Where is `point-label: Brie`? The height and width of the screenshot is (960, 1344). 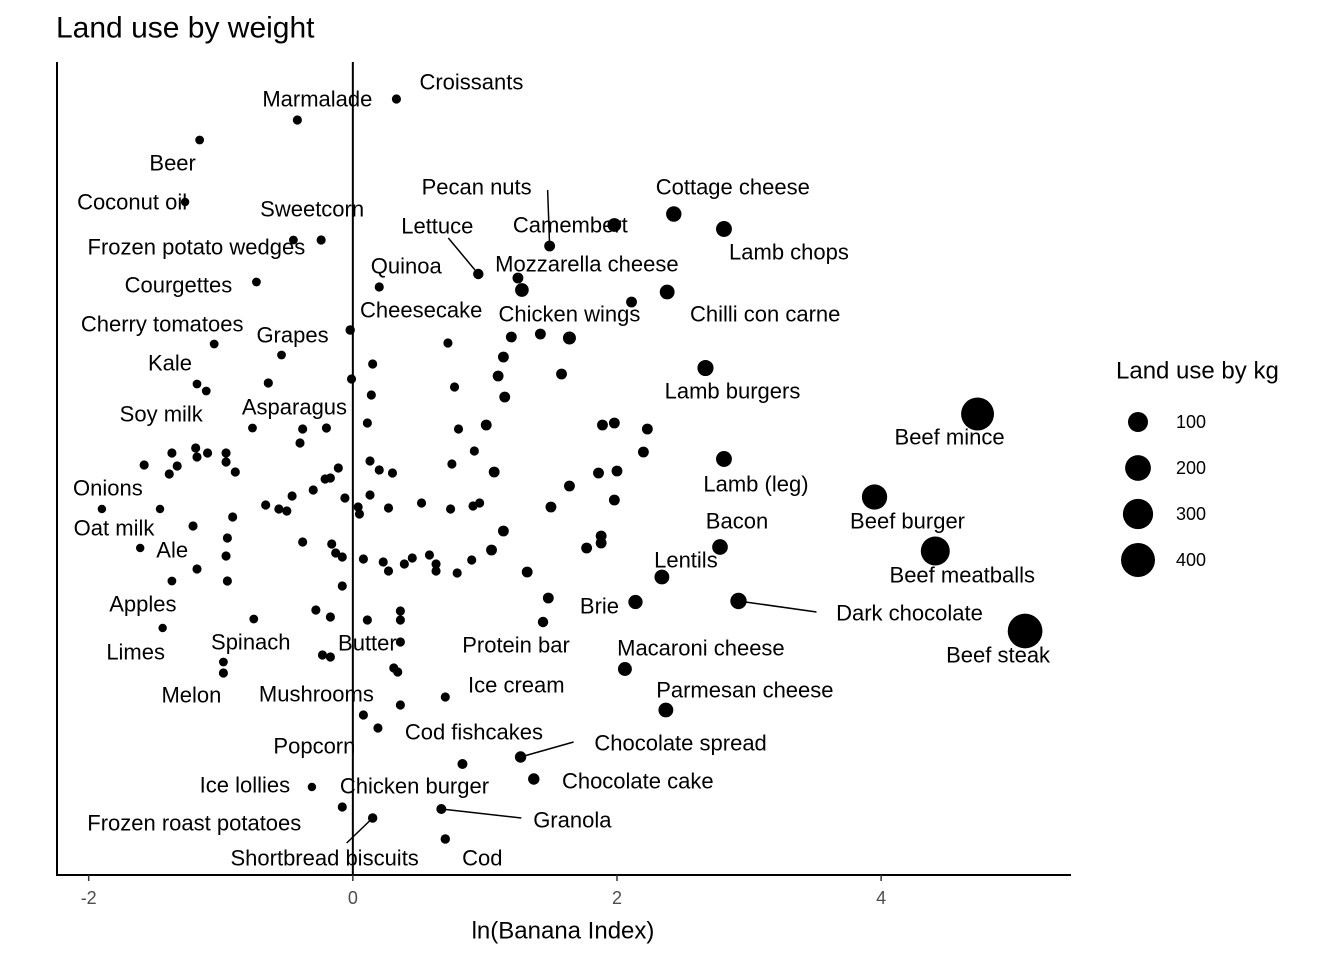 point-label: Brie is located at coordinates (599, 606).